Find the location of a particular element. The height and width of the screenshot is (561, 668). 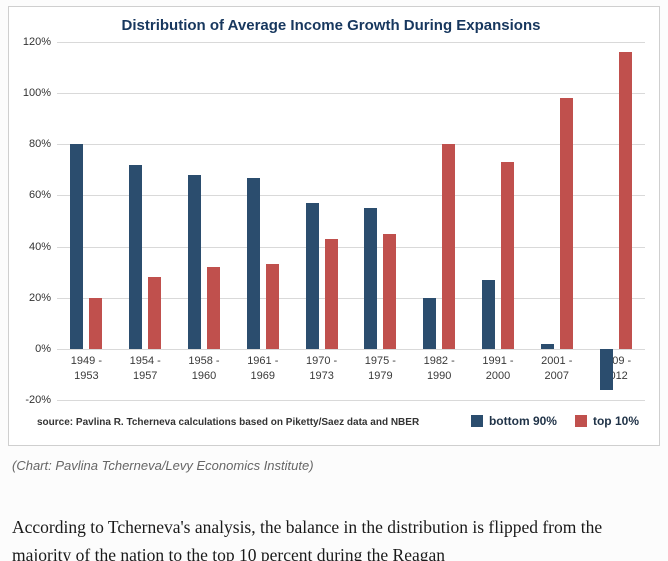

x-axis-label: 1958 -1960 is located at coordinates (204, 368).